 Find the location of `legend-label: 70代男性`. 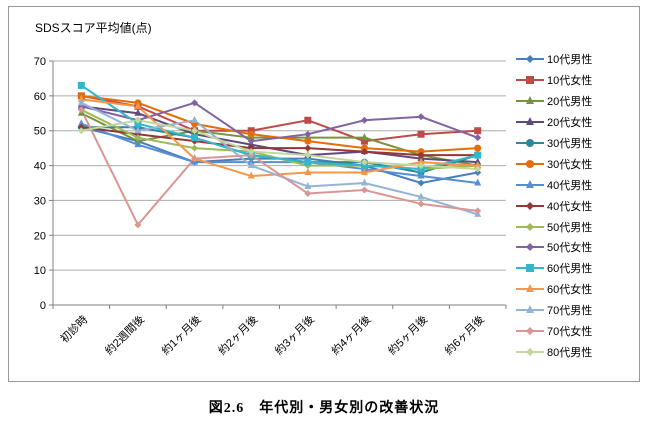

legend-label: 70代男性 is located at coordinates (570, 311).